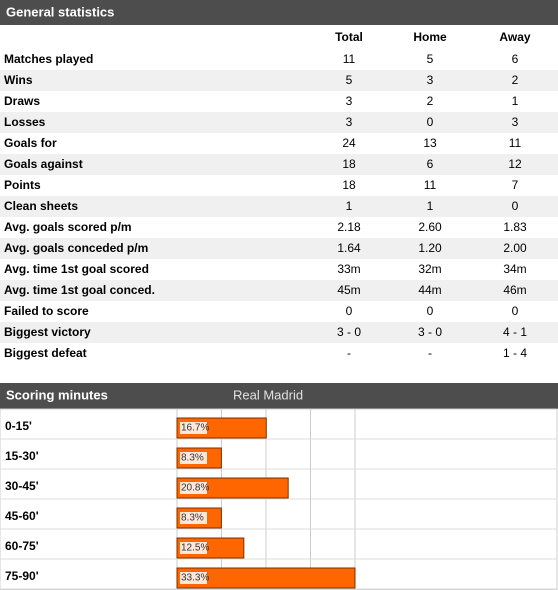  I want to click on cell: 2.60, so click(430, 227).